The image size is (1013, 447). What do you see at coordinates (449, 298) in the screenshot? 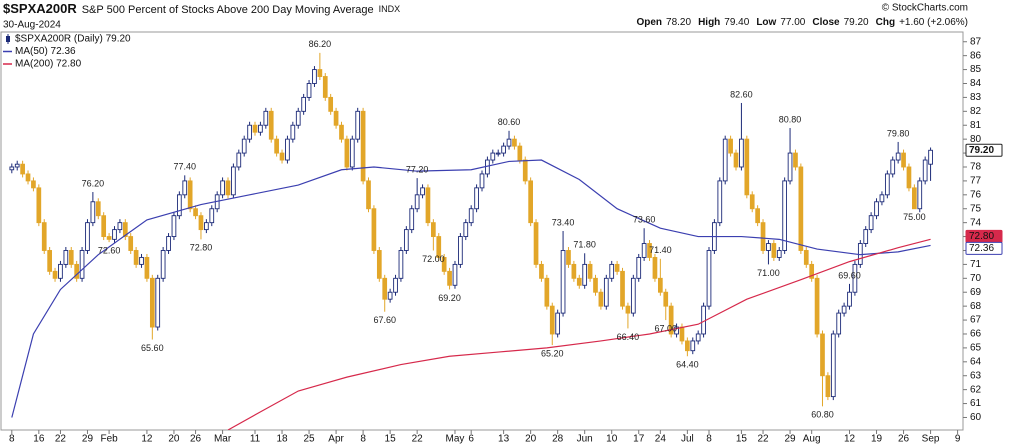
I see `annotation: 69.20` at bounding box center [449, 298].